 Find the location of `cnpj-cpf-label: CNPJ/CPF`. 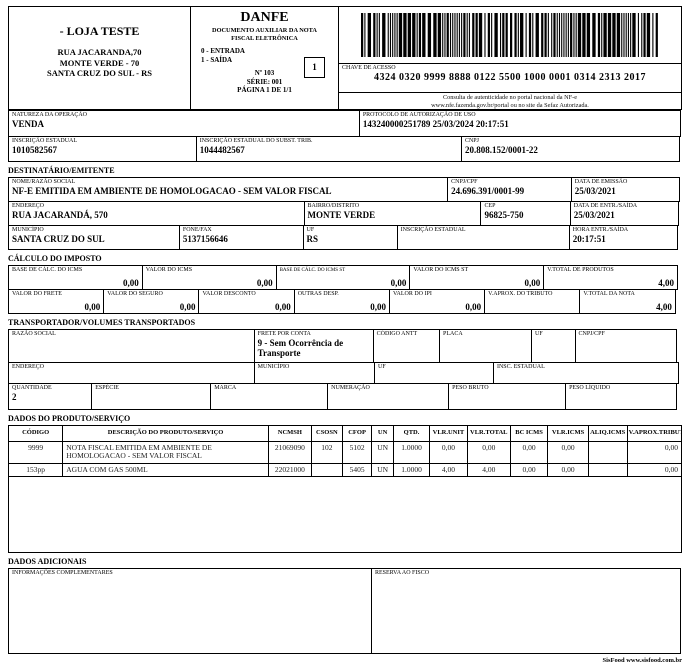

cnpj-cpf-label: CNPJ/CPF is located at coordinates (464, 182).